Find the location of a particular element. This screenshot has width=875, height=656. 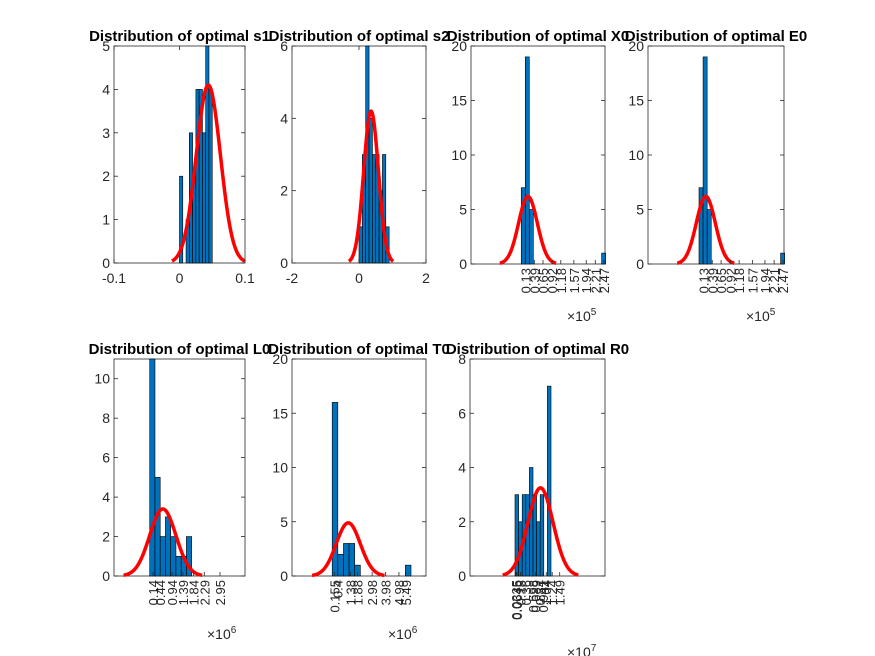

x-tick-label: 1.39 is located at coordinates (183, 592).